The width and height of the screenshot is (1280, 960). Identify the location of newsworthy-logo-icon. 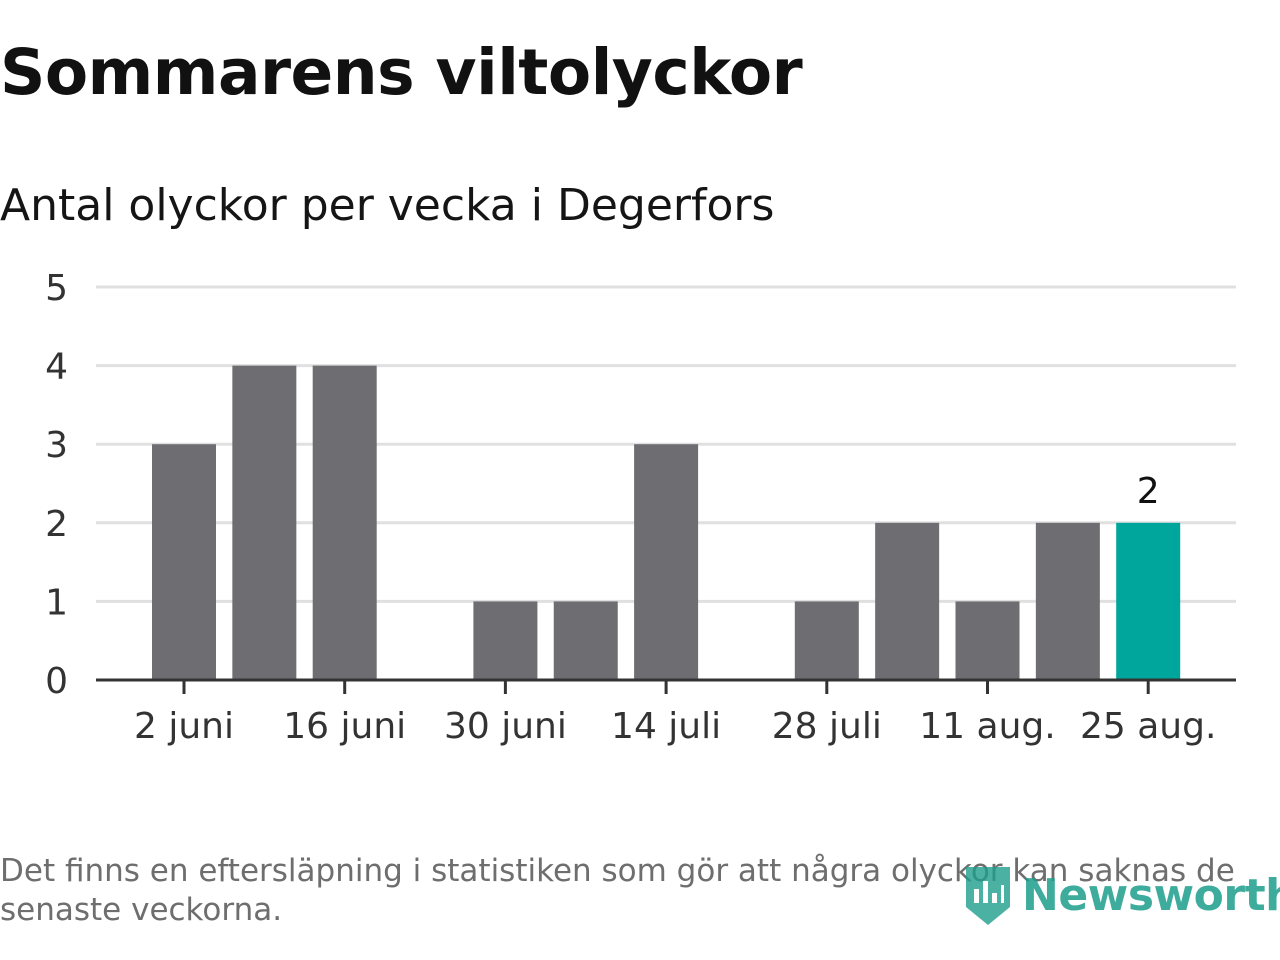
(988, 896).